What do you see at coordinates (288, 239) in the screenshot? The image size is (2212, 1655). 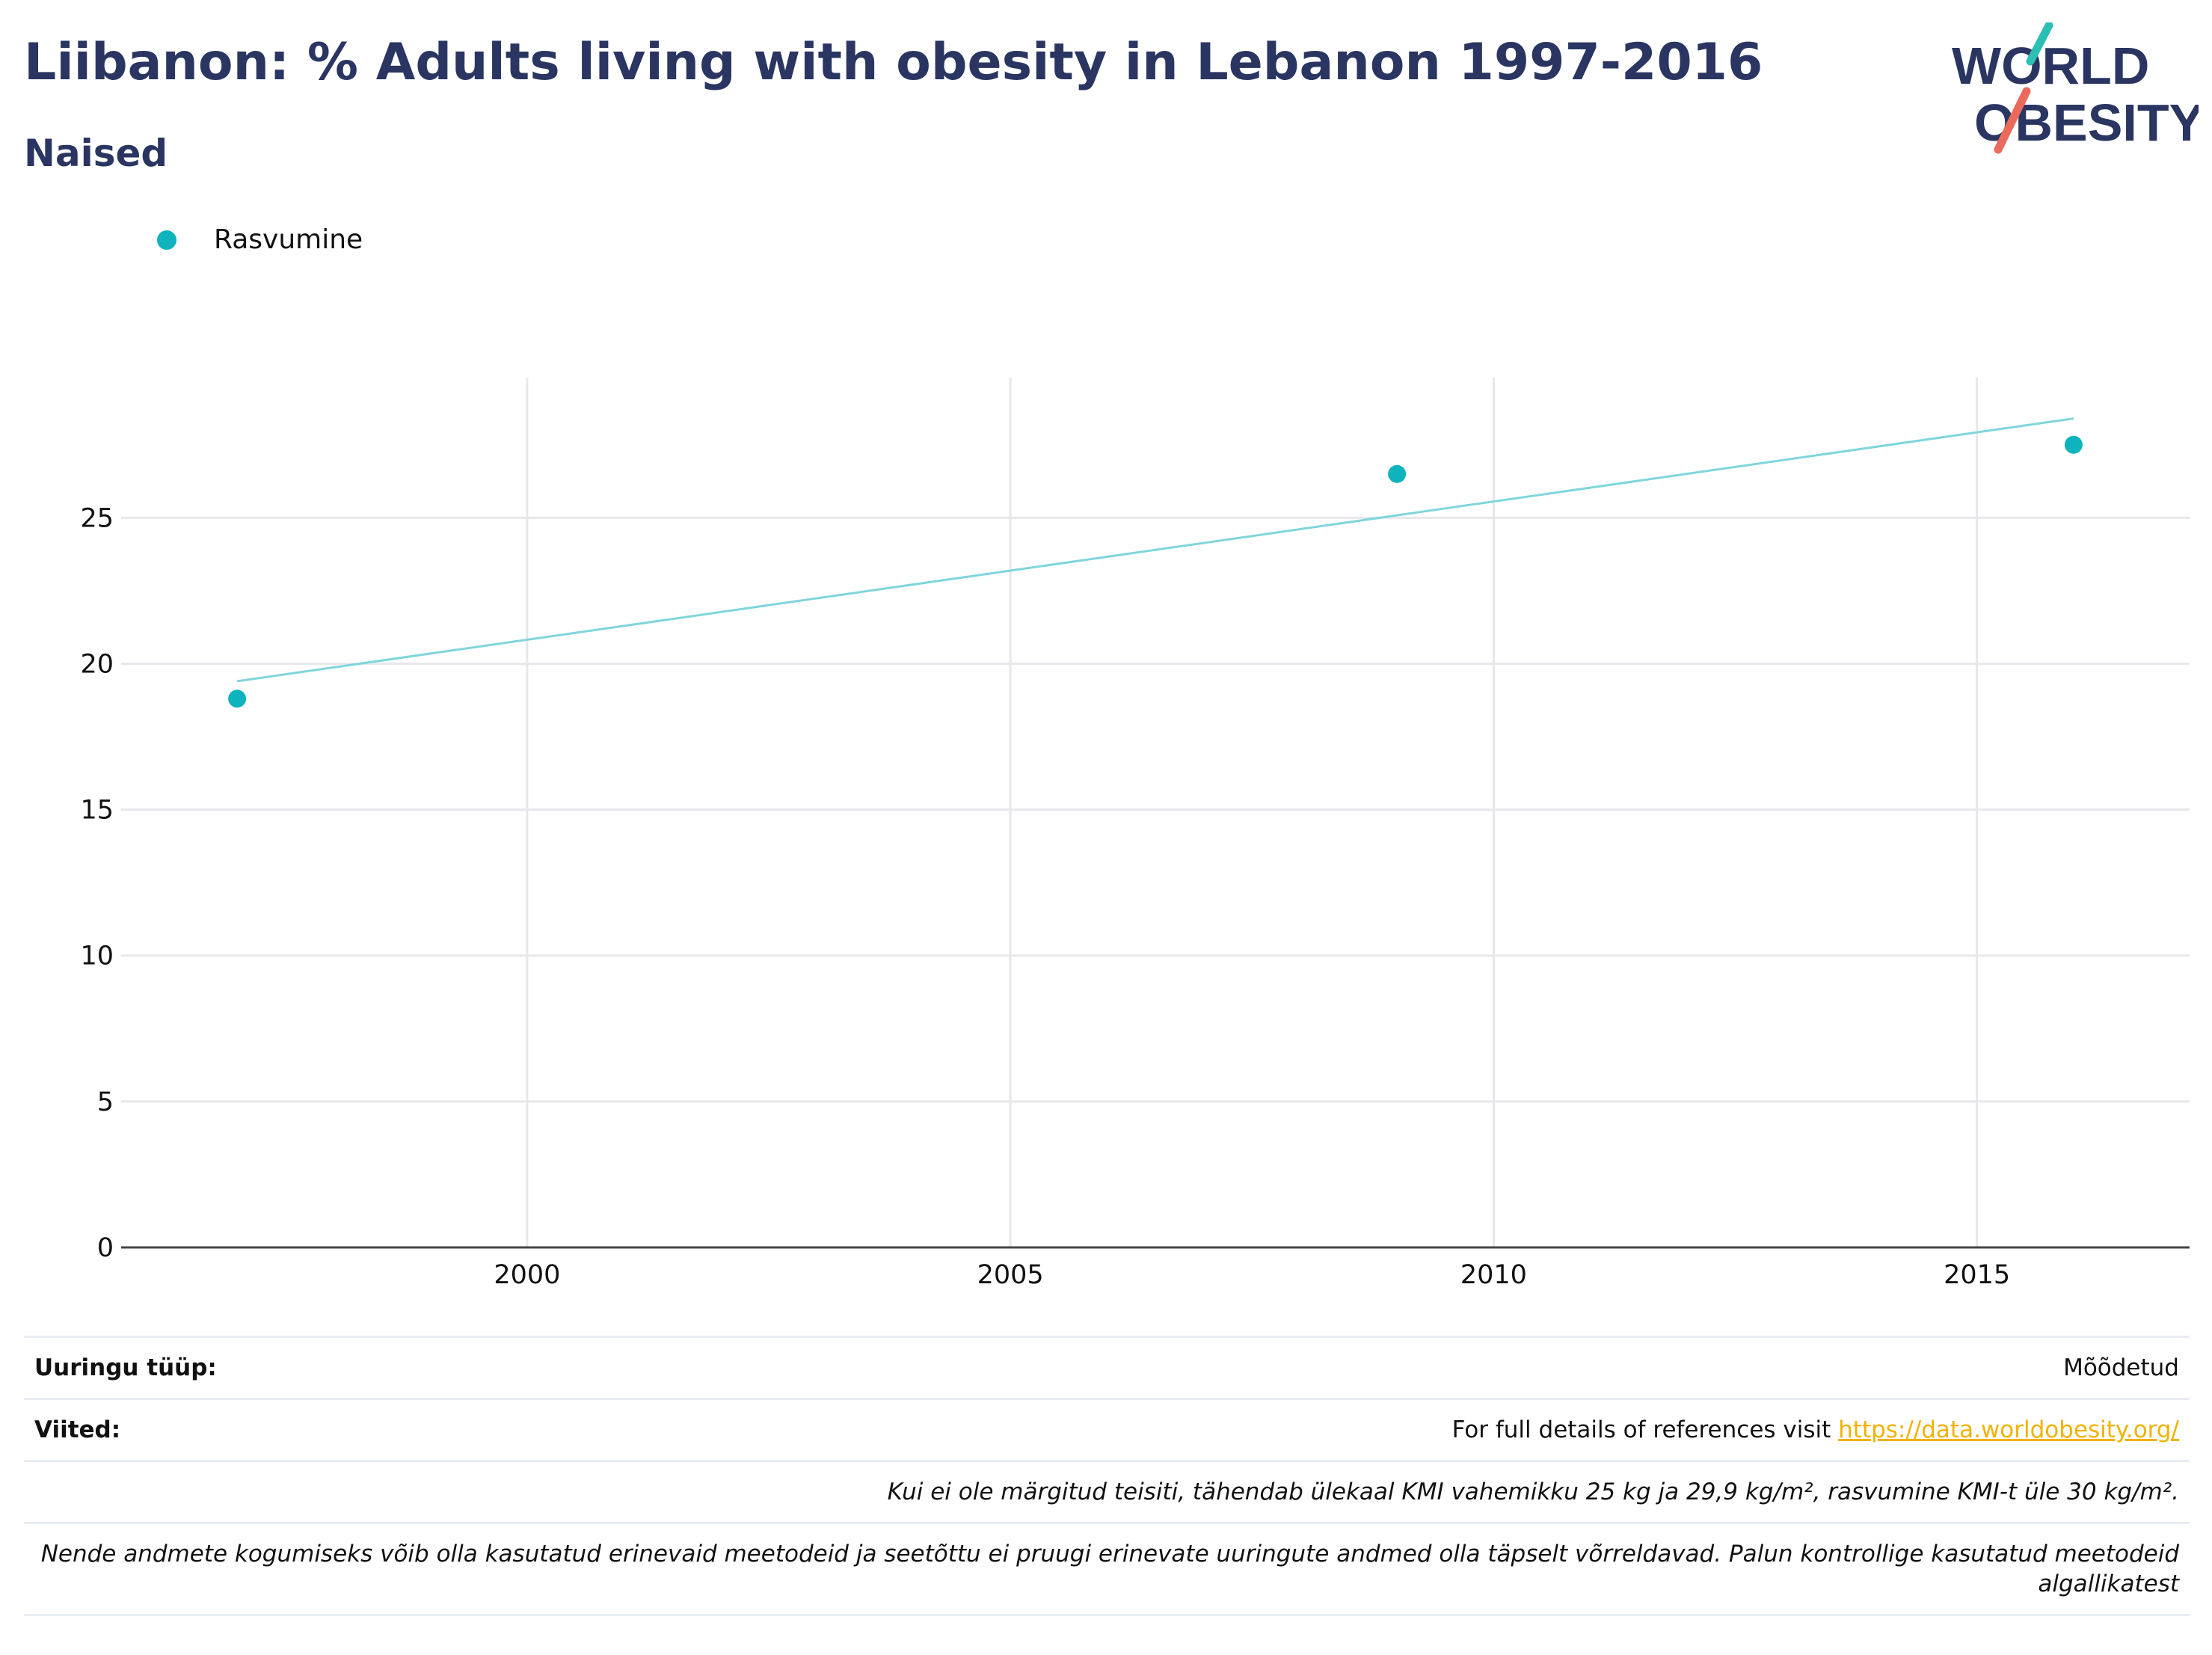 I see `legend-label: Rasvumine` at bounding box center [288, 239].